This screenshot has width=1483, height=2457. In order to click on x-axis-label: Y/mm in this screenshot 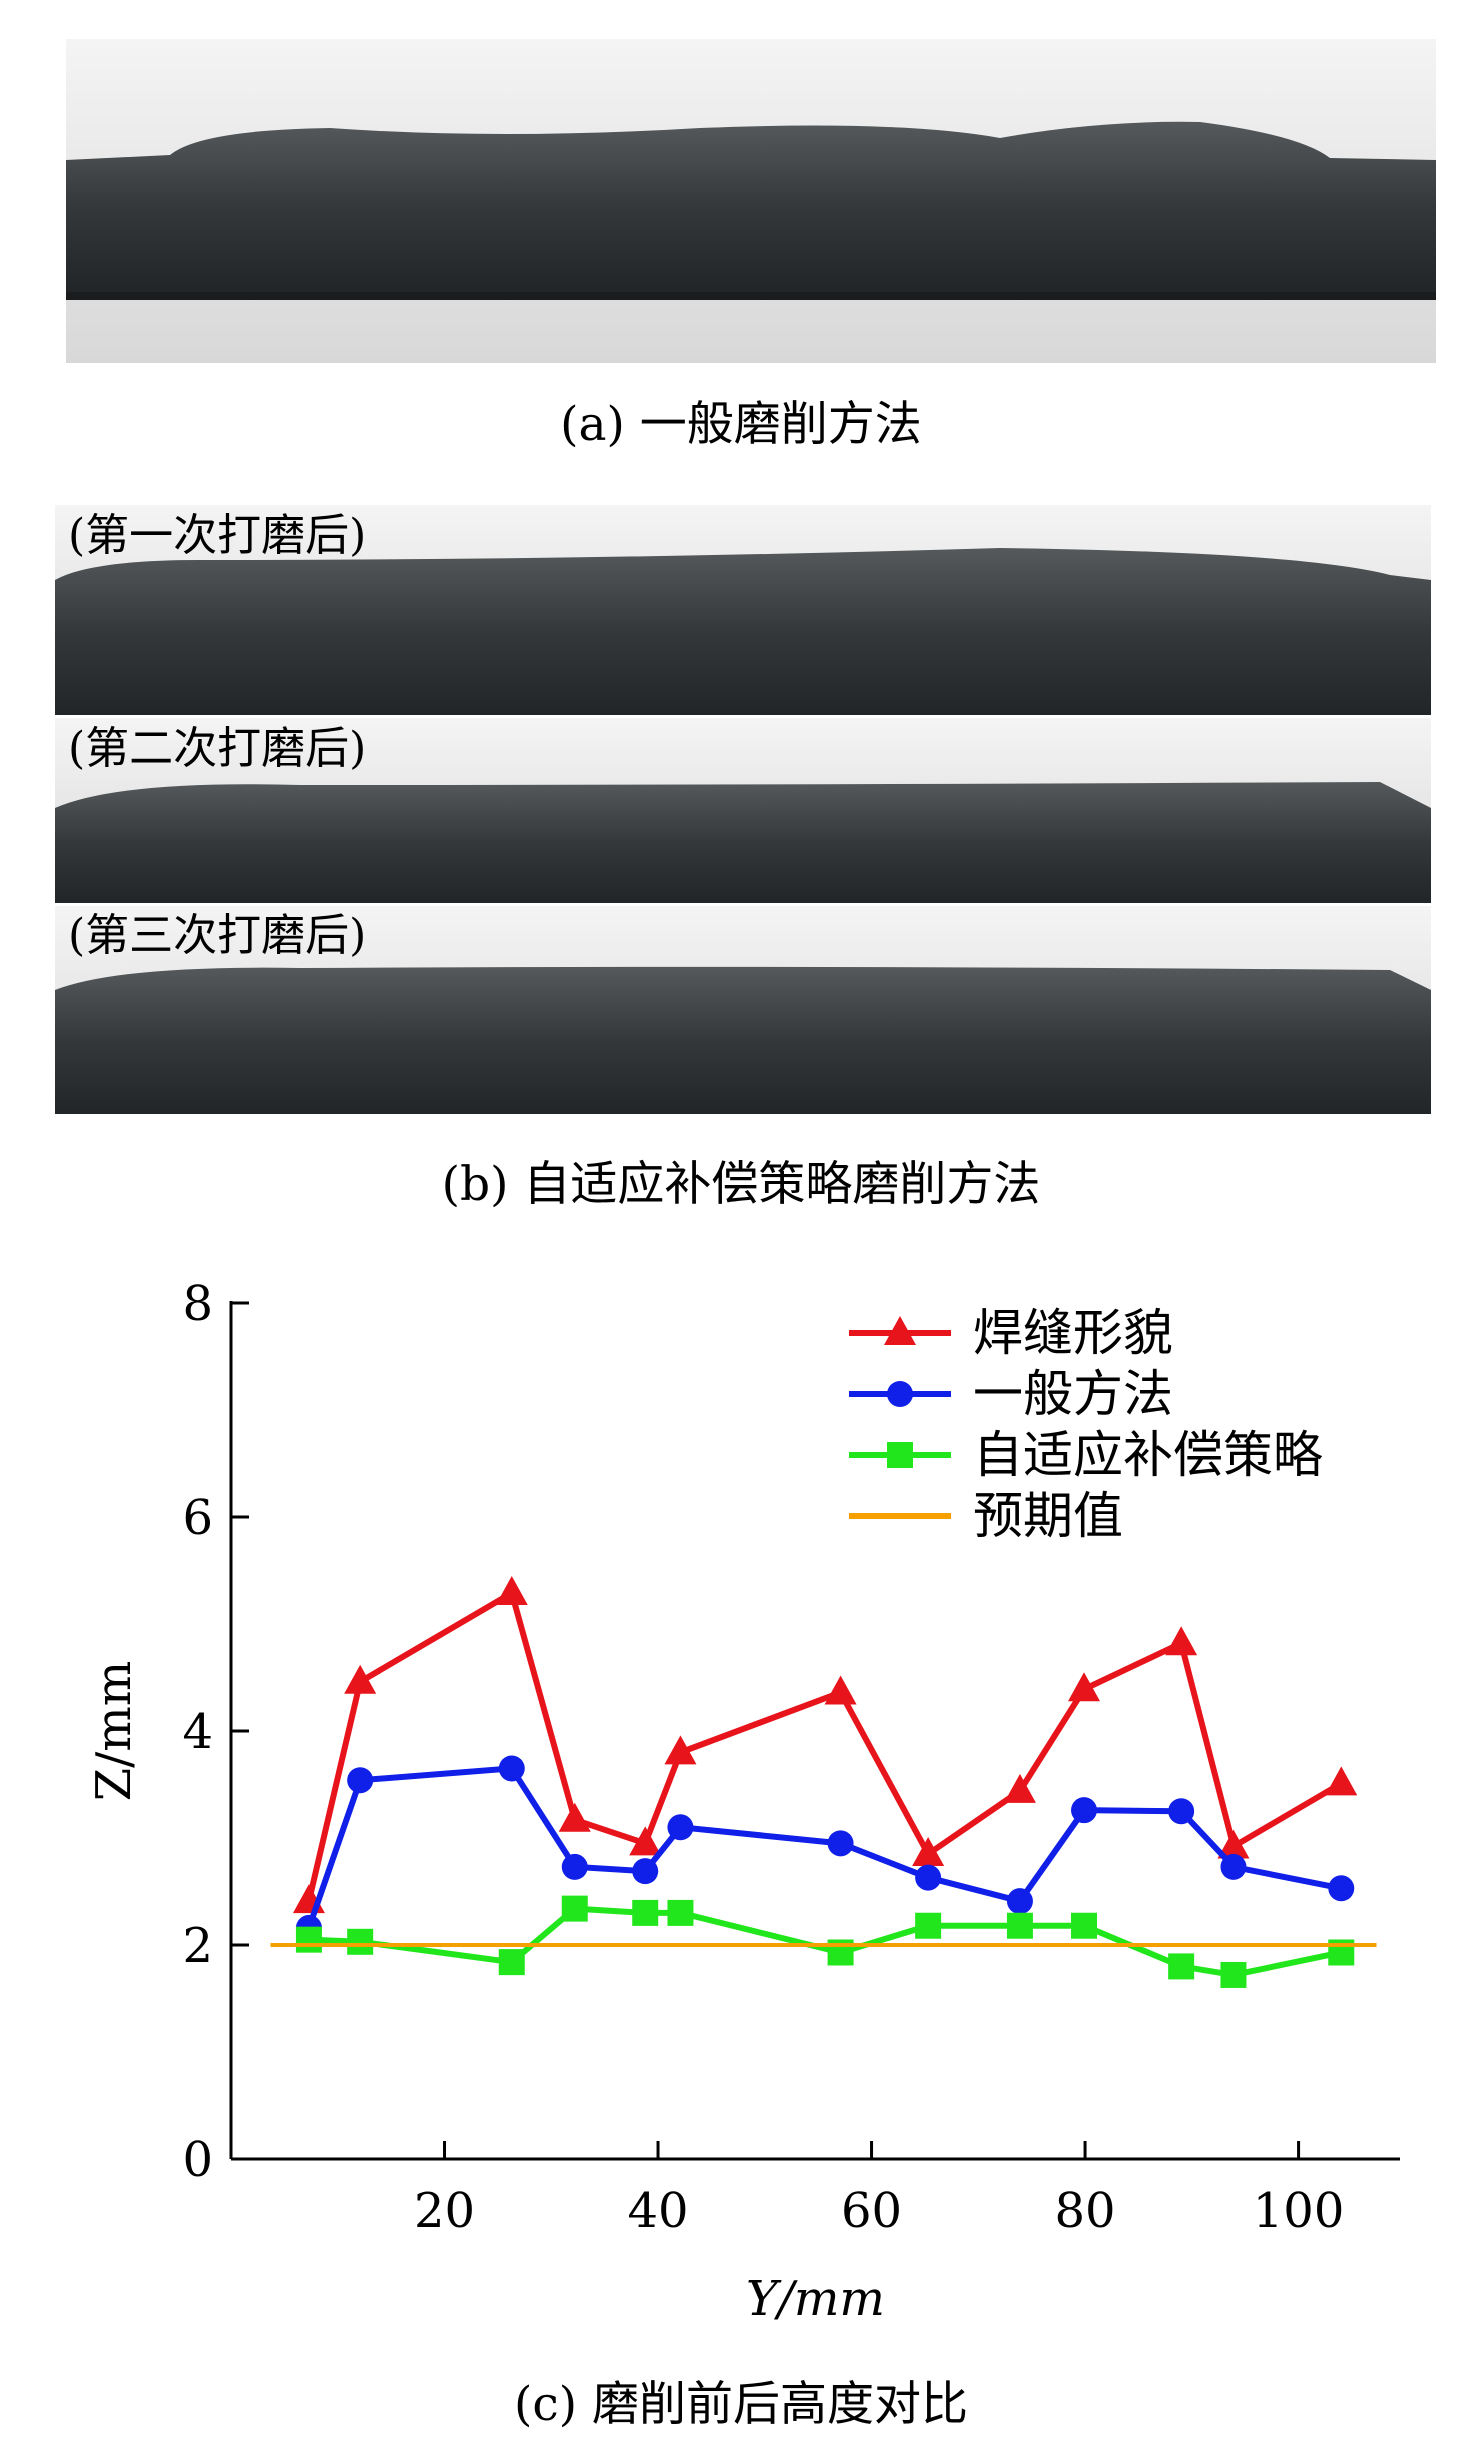, I will do `click(815, 2299)`.